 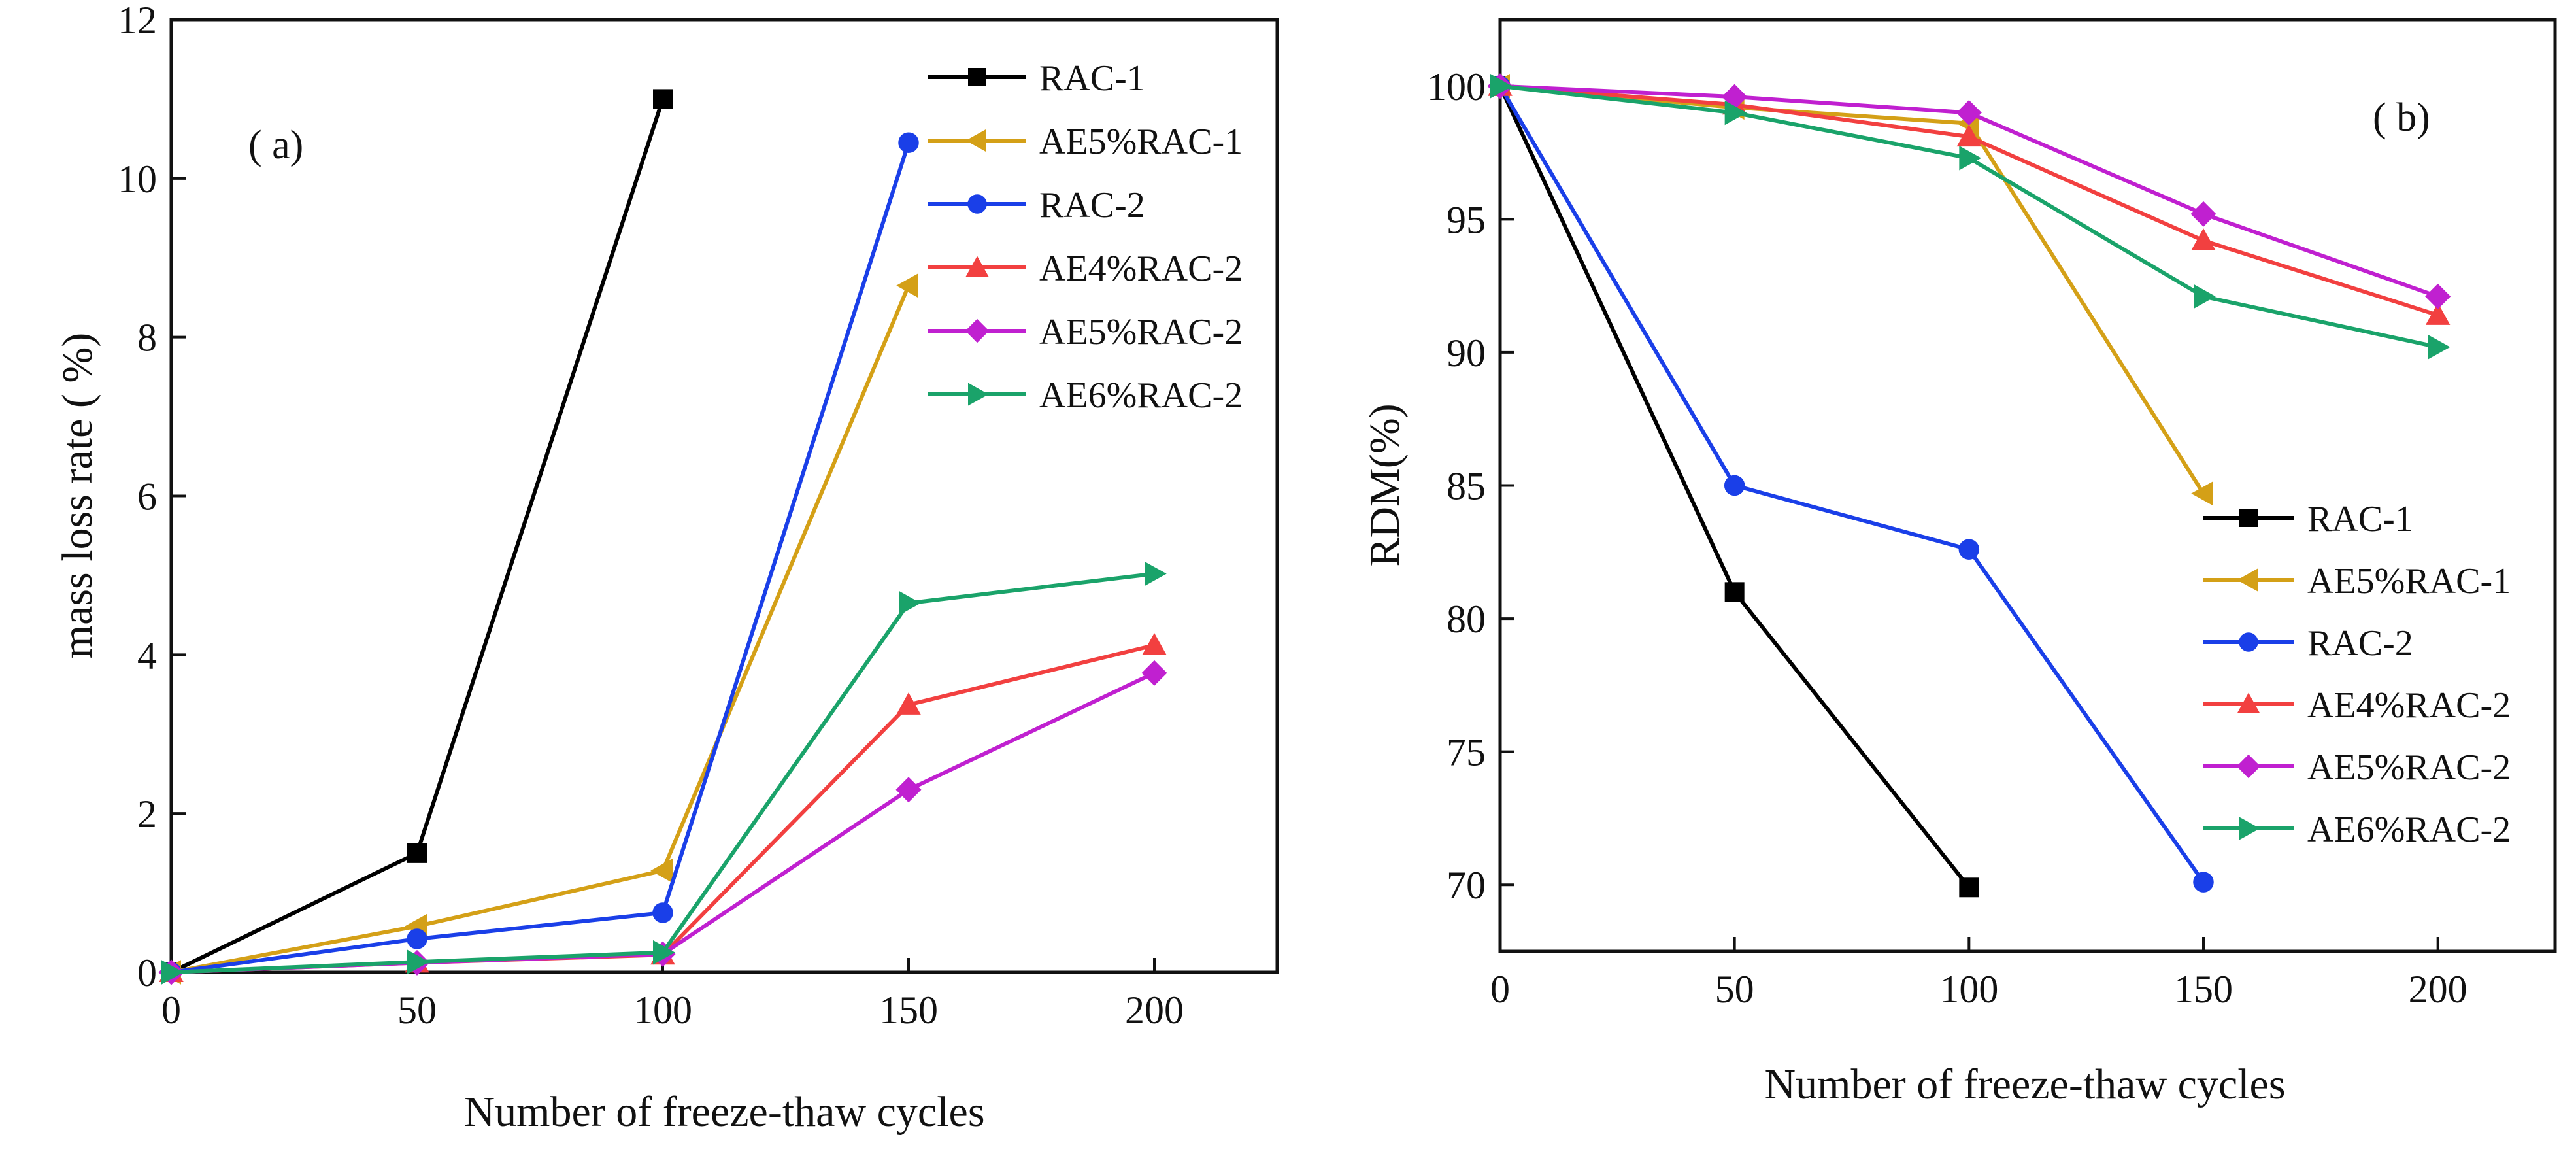 I want to click on x-tick-label: 50, so click(x=417, y=1010).